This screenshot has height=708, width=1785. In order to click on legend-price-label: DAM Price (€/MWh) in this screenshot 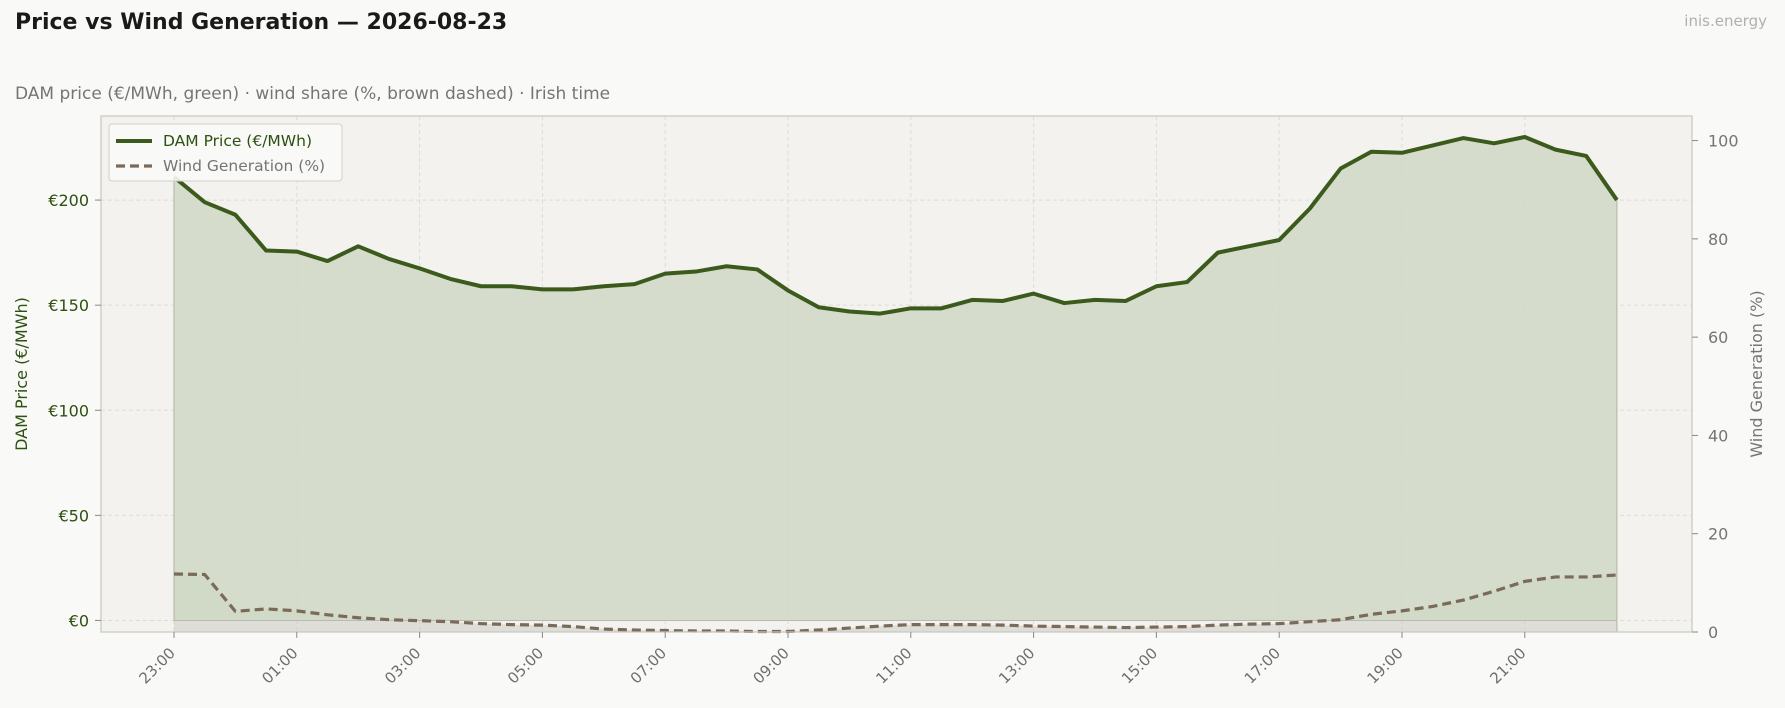, I will do `click(237, 141)`.